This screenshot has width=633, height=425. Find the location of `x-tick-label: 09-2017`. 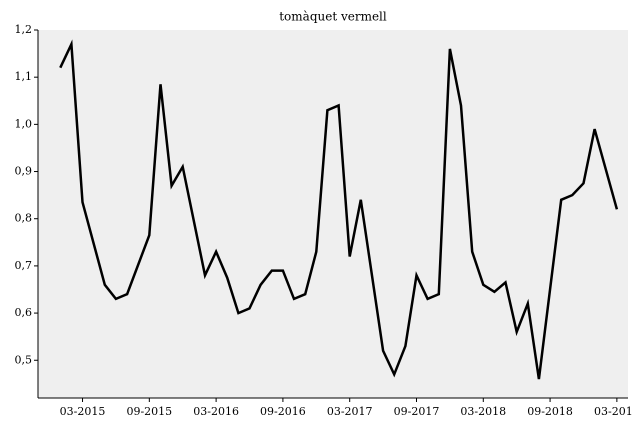

x-tick-label: 09-2017 is located at coordinates (417, 411).